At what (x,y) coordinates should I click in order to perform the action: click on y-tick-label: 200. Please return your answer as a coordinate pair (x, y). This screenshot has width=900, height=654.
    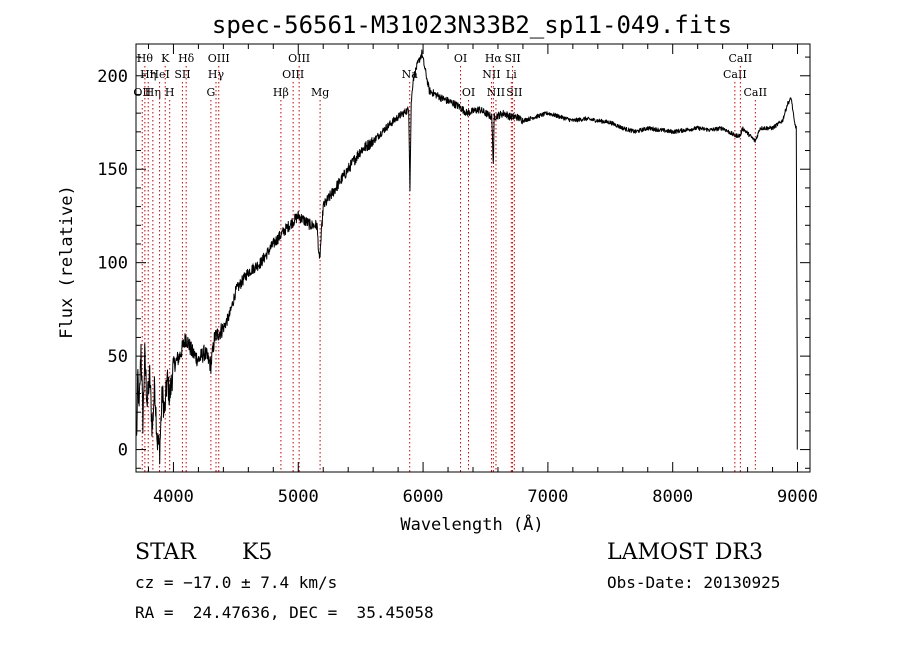
    Looking at the image, I should click on (112, 77).